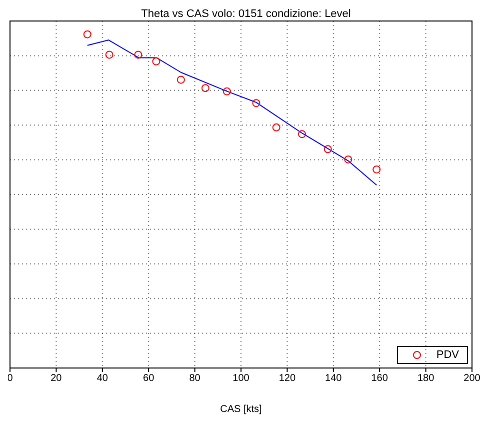 The width and height of the screenshot is (492, 428). Describe the element at coordinates (287, 378) in the screenshot. I see `x-tick-label: 120` at that location.